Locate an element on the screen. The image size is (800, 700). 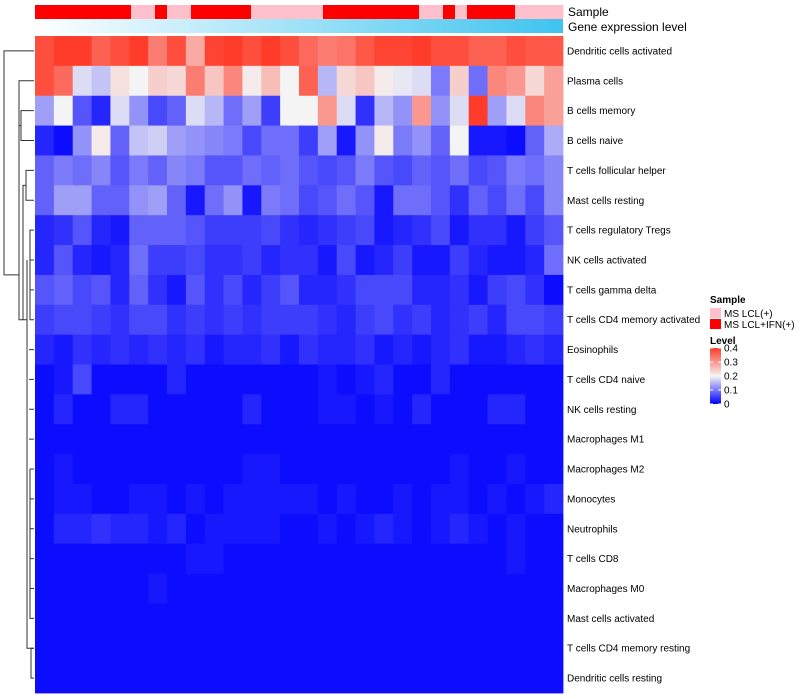
row-label: T cells regulatory Tregs is located at coordinates (619, 231).